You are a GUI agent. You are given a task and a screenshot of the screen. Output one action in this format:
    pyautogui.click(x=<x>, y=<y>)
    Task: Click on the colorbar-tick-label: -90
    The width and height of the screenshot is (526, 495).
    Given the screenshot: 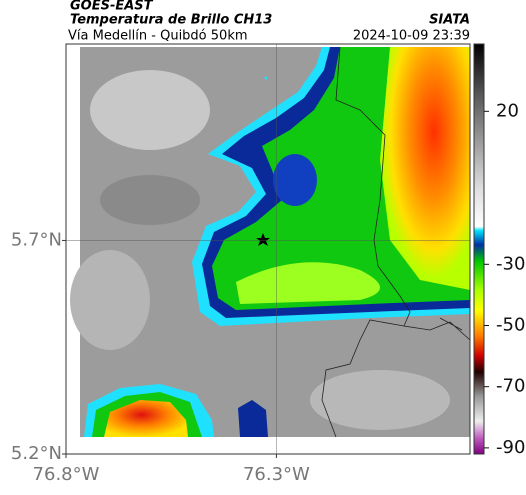 What is the action you would take?
    pyautogui.click(x=510, y=447)
    